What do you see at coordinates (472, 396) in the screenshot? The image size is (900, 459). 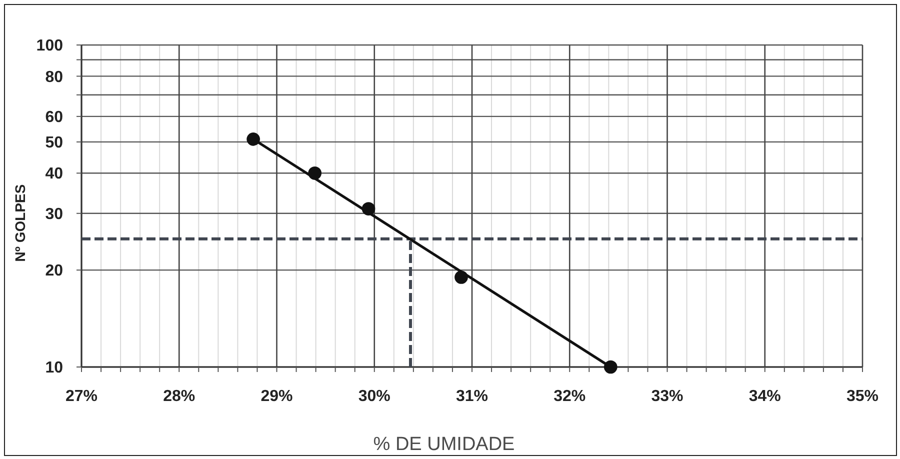 I see `x-tick-label: 31%` at bounding box center [472, 396].